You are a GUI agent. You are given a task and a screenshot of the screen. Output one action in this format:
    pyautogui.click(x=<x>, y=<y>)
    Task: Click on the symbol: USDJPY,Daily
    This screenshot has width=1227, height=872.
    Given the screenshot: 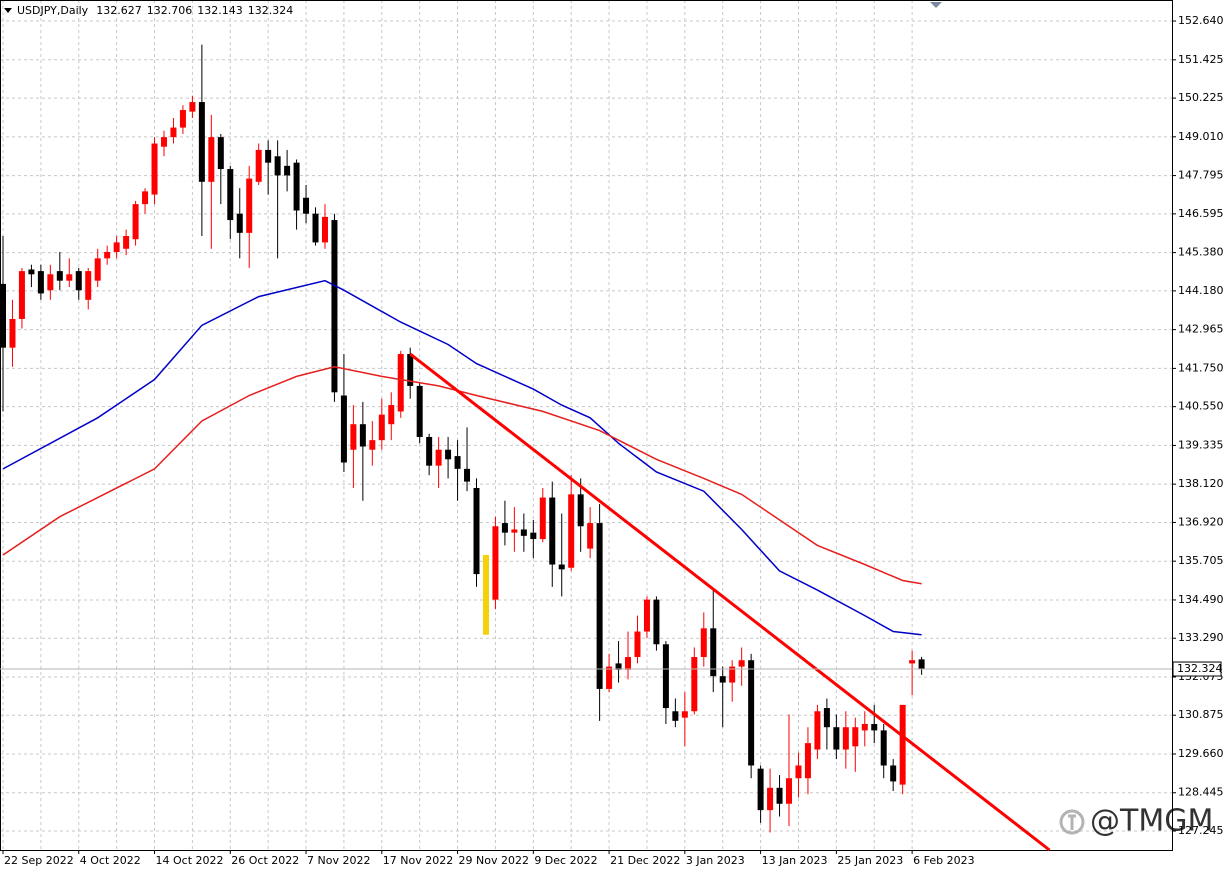 What is the action you would take?
    pyautogui.click(x=53, y=10)
    